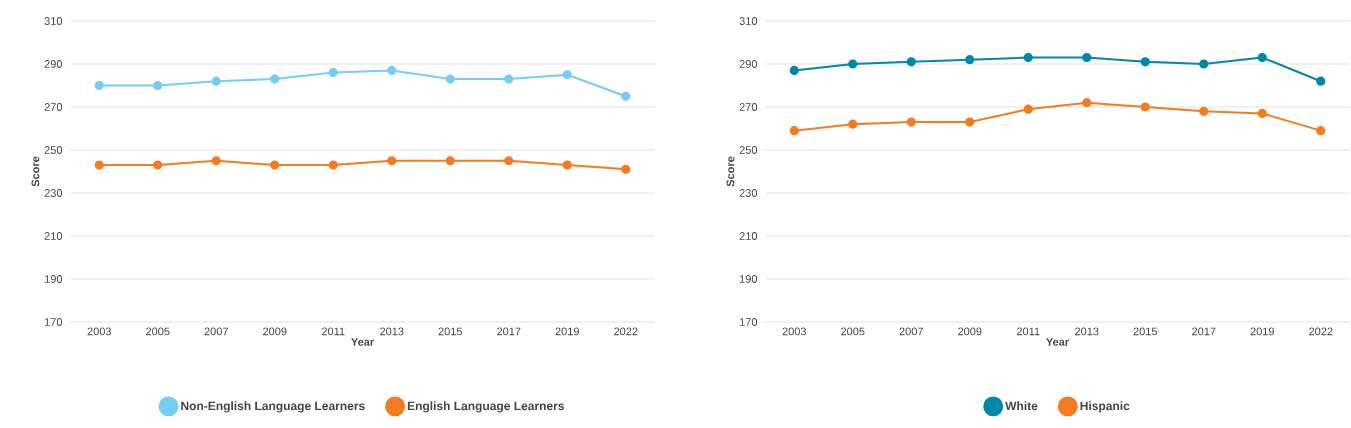  Describe the element at coordinates (273, 407) in the screenshot. I see `legend-label: Non-English Language Learners` at that location.